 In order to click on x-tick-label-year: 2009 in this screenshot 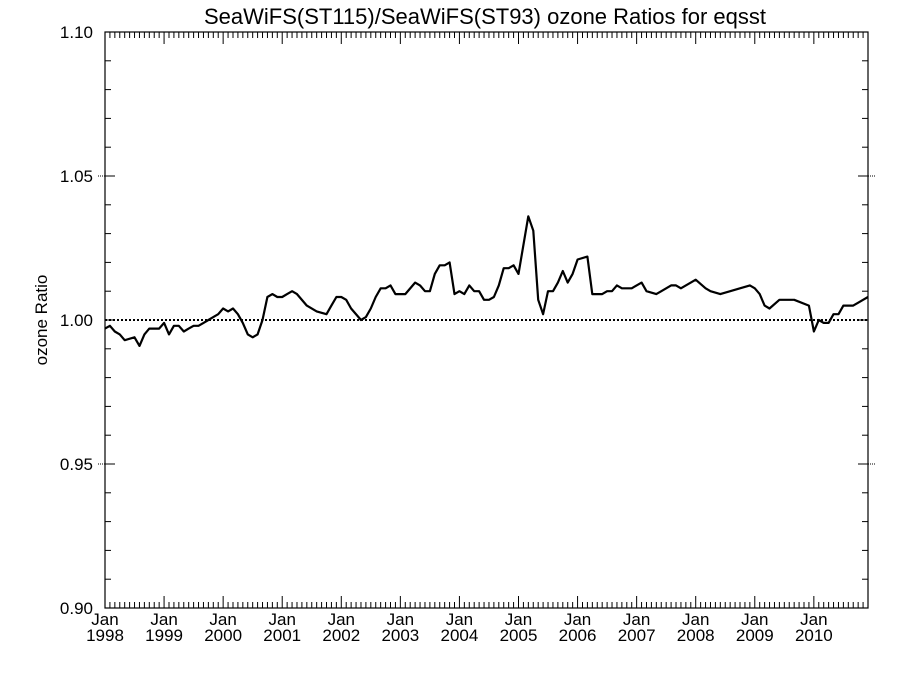, I will do `click(755, 635)`.